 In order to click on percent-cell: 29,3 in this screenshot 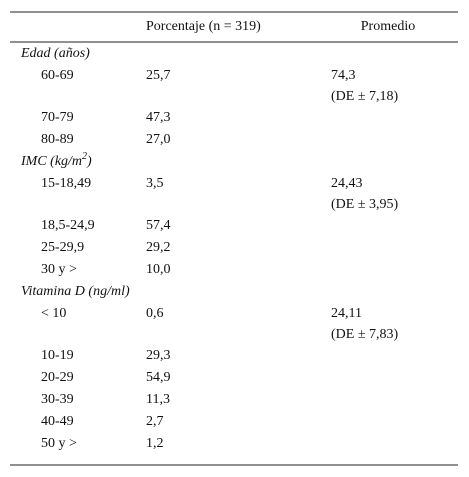, I will do `click(158, 355)`.